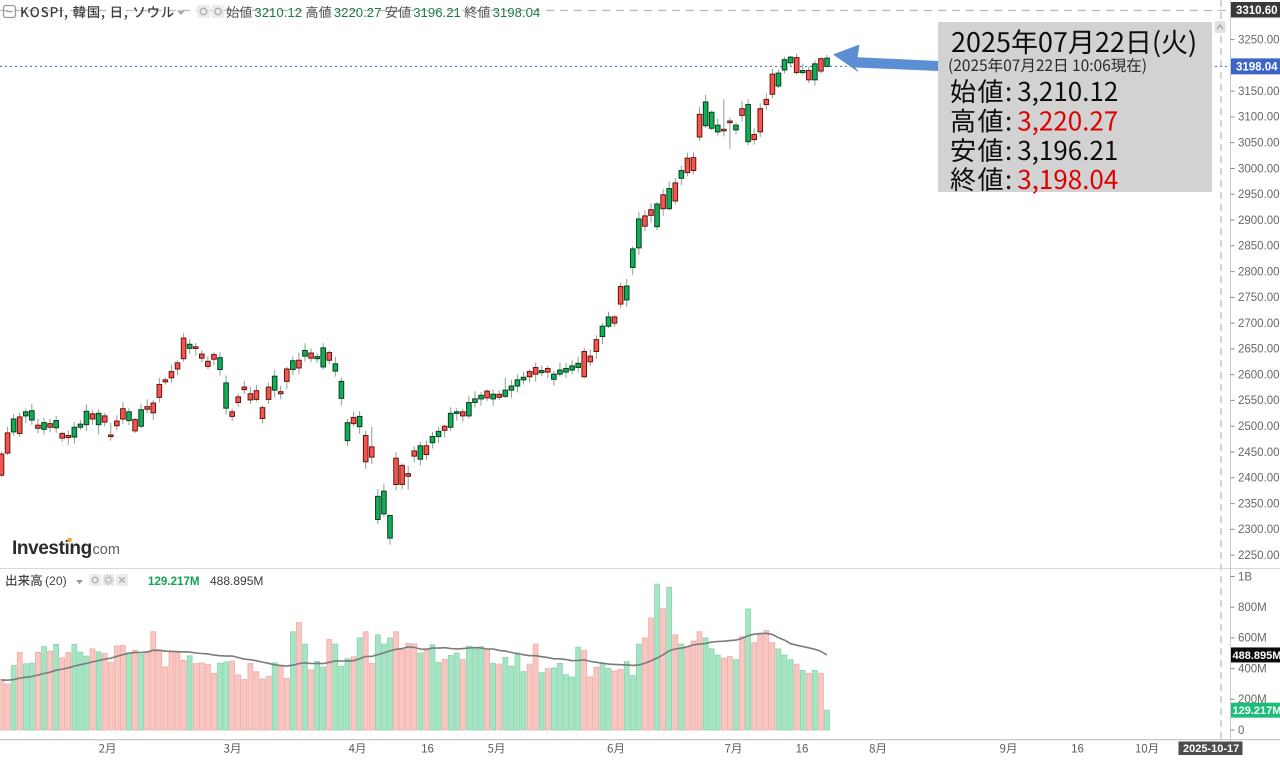 The height and width of the screenshot is (760, 1280). I want to click on svg-text: 2850.00, so click(1259, 247).